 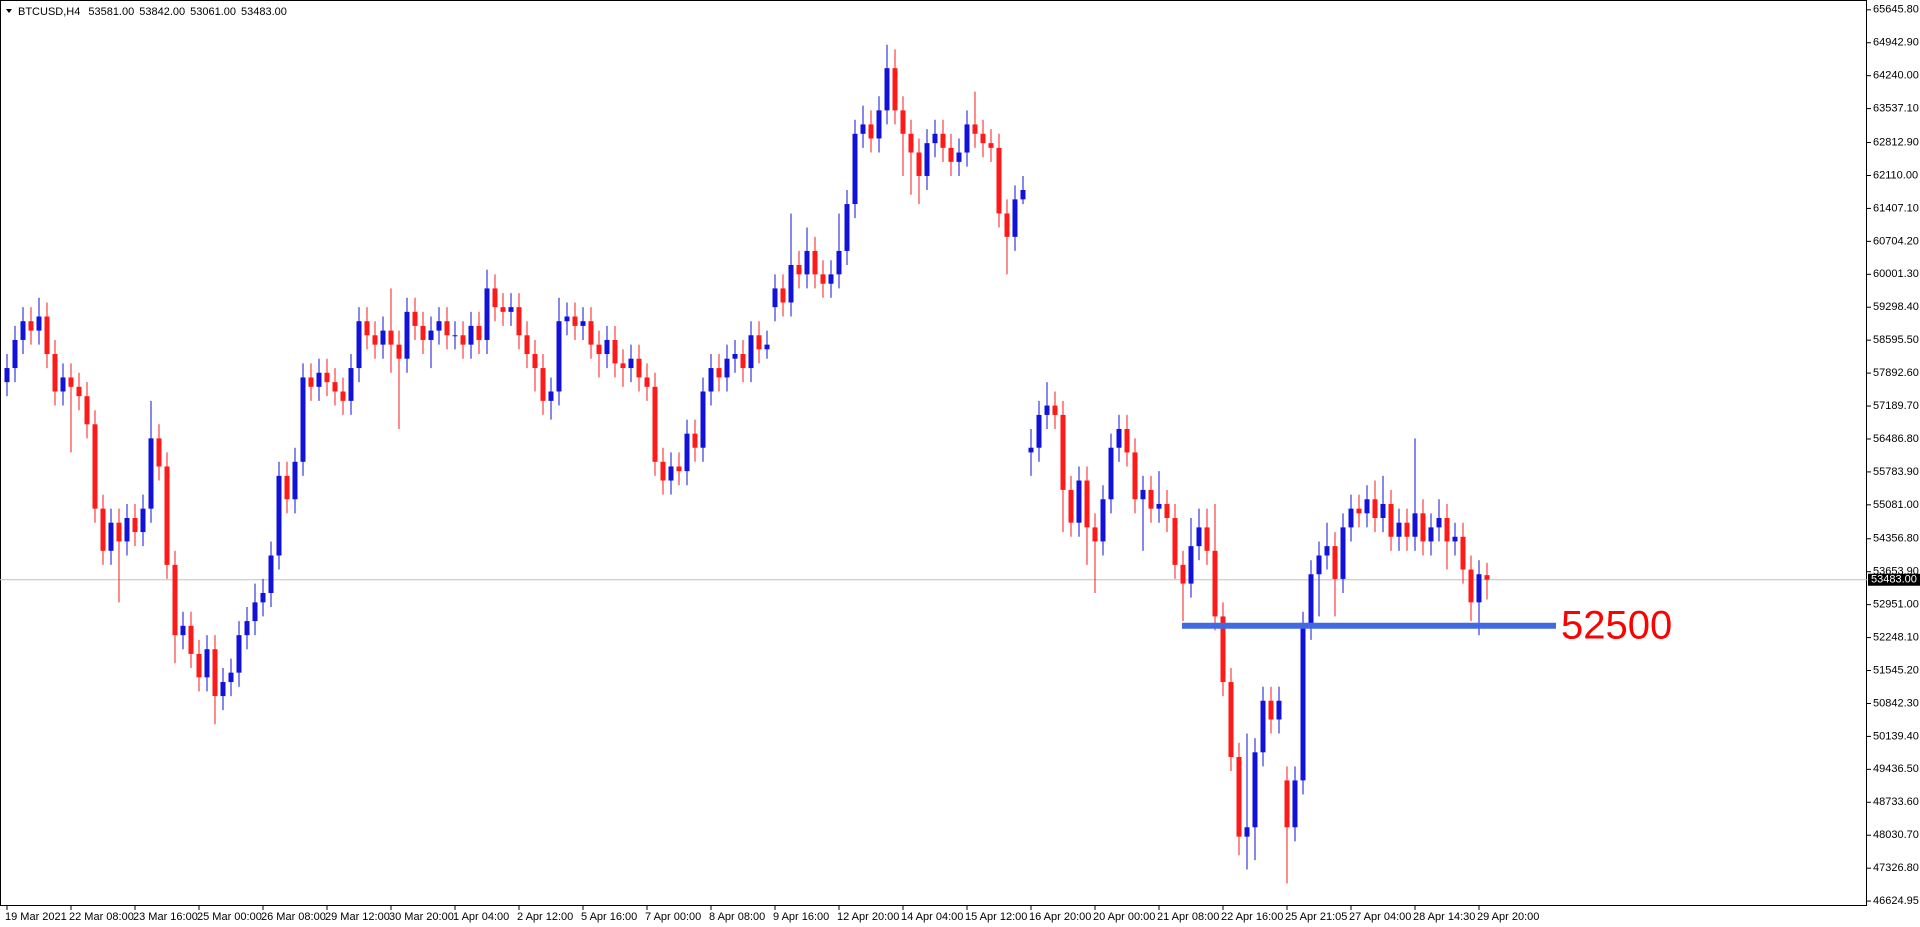 What do you see at coordinates (1896, 901) in the screenshot?
I see `y-tick-label: 46624.95` at bounding box center [1896, 901].